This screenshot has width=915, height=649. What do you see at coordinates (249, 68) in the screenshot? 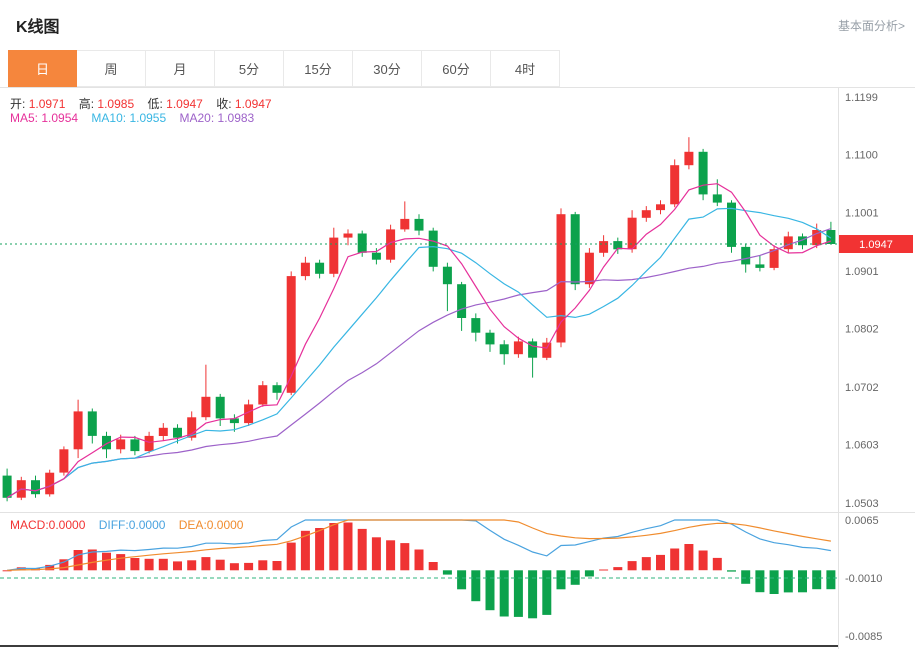
I see `tab-5min: 5分` at bounding box center [249, 68].